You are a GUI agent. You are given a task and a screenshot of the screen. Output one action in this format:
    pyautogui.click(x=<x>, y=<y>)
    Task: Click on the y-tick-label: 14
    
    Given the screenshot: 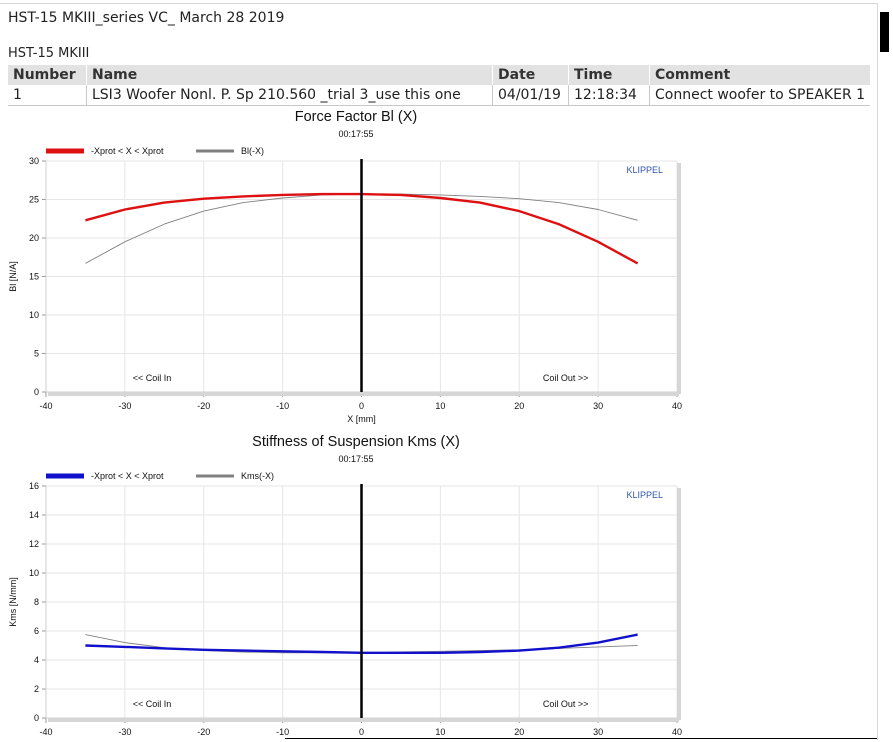 What is the action you would take?
    pyautogui.click(x=34, y=515)
    